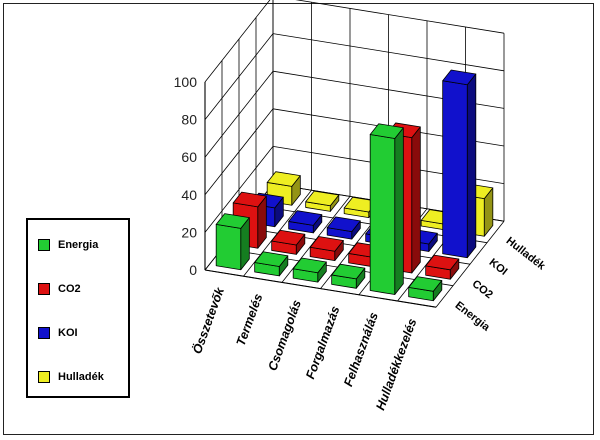  I want to click on legend-label-hulladek: Hulladék, so click(81, 377).